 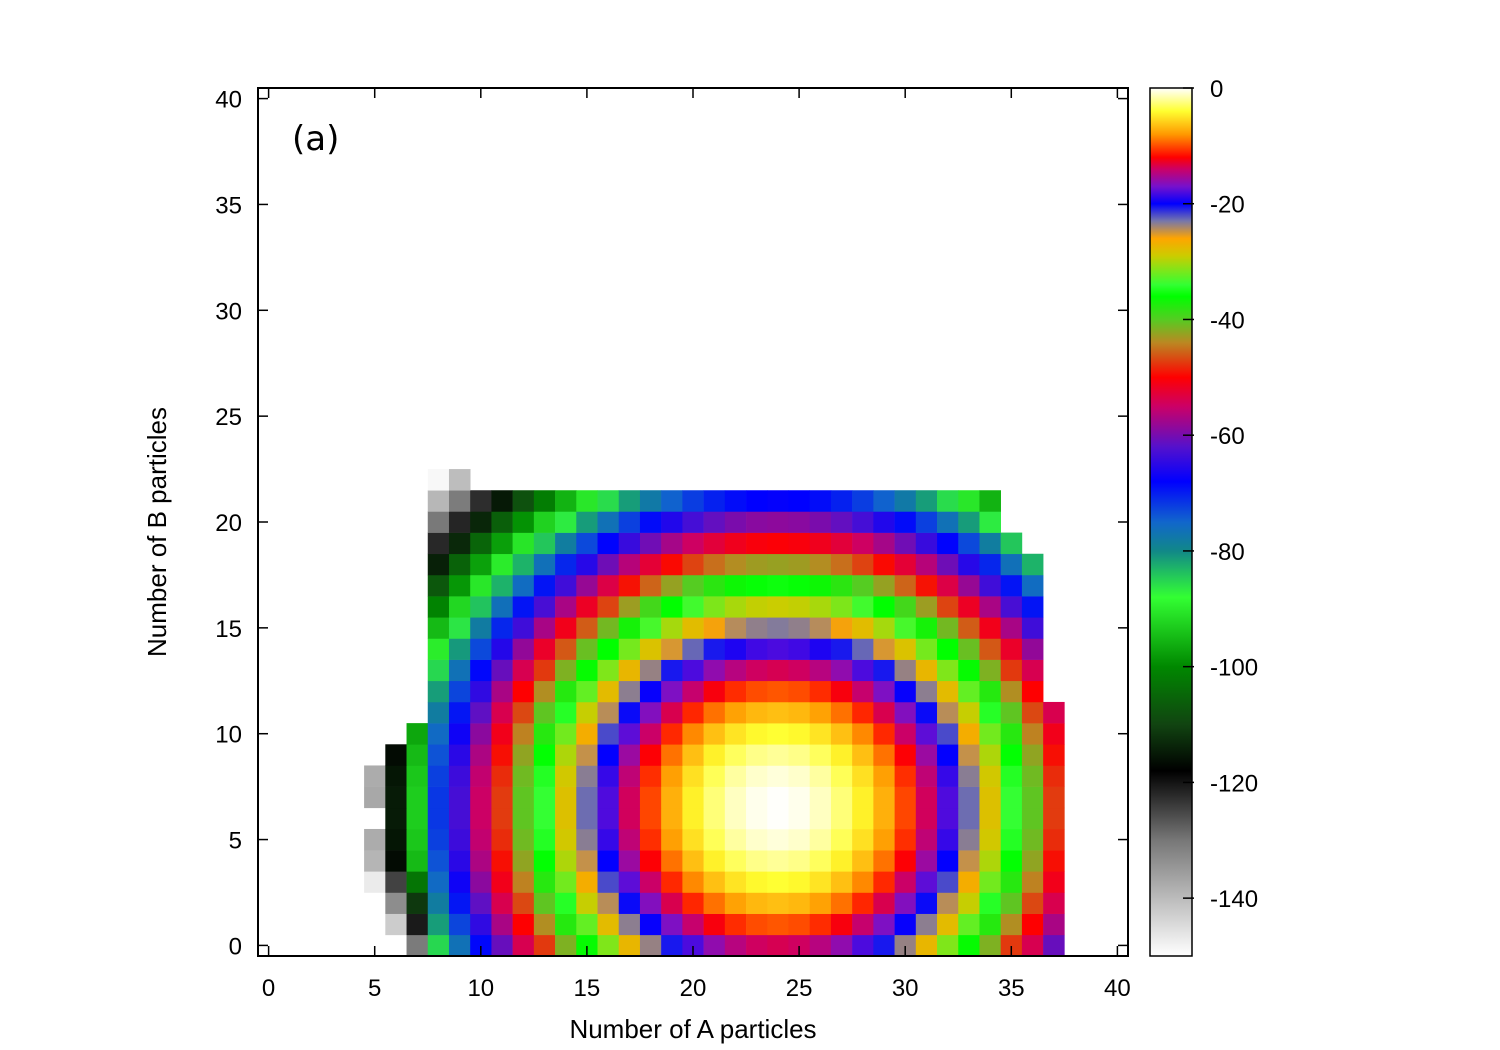 What do you see at coordinates (235, 946) in the screenshot?
I see `y-tick-label: 0` at bounding box center [235, 946].